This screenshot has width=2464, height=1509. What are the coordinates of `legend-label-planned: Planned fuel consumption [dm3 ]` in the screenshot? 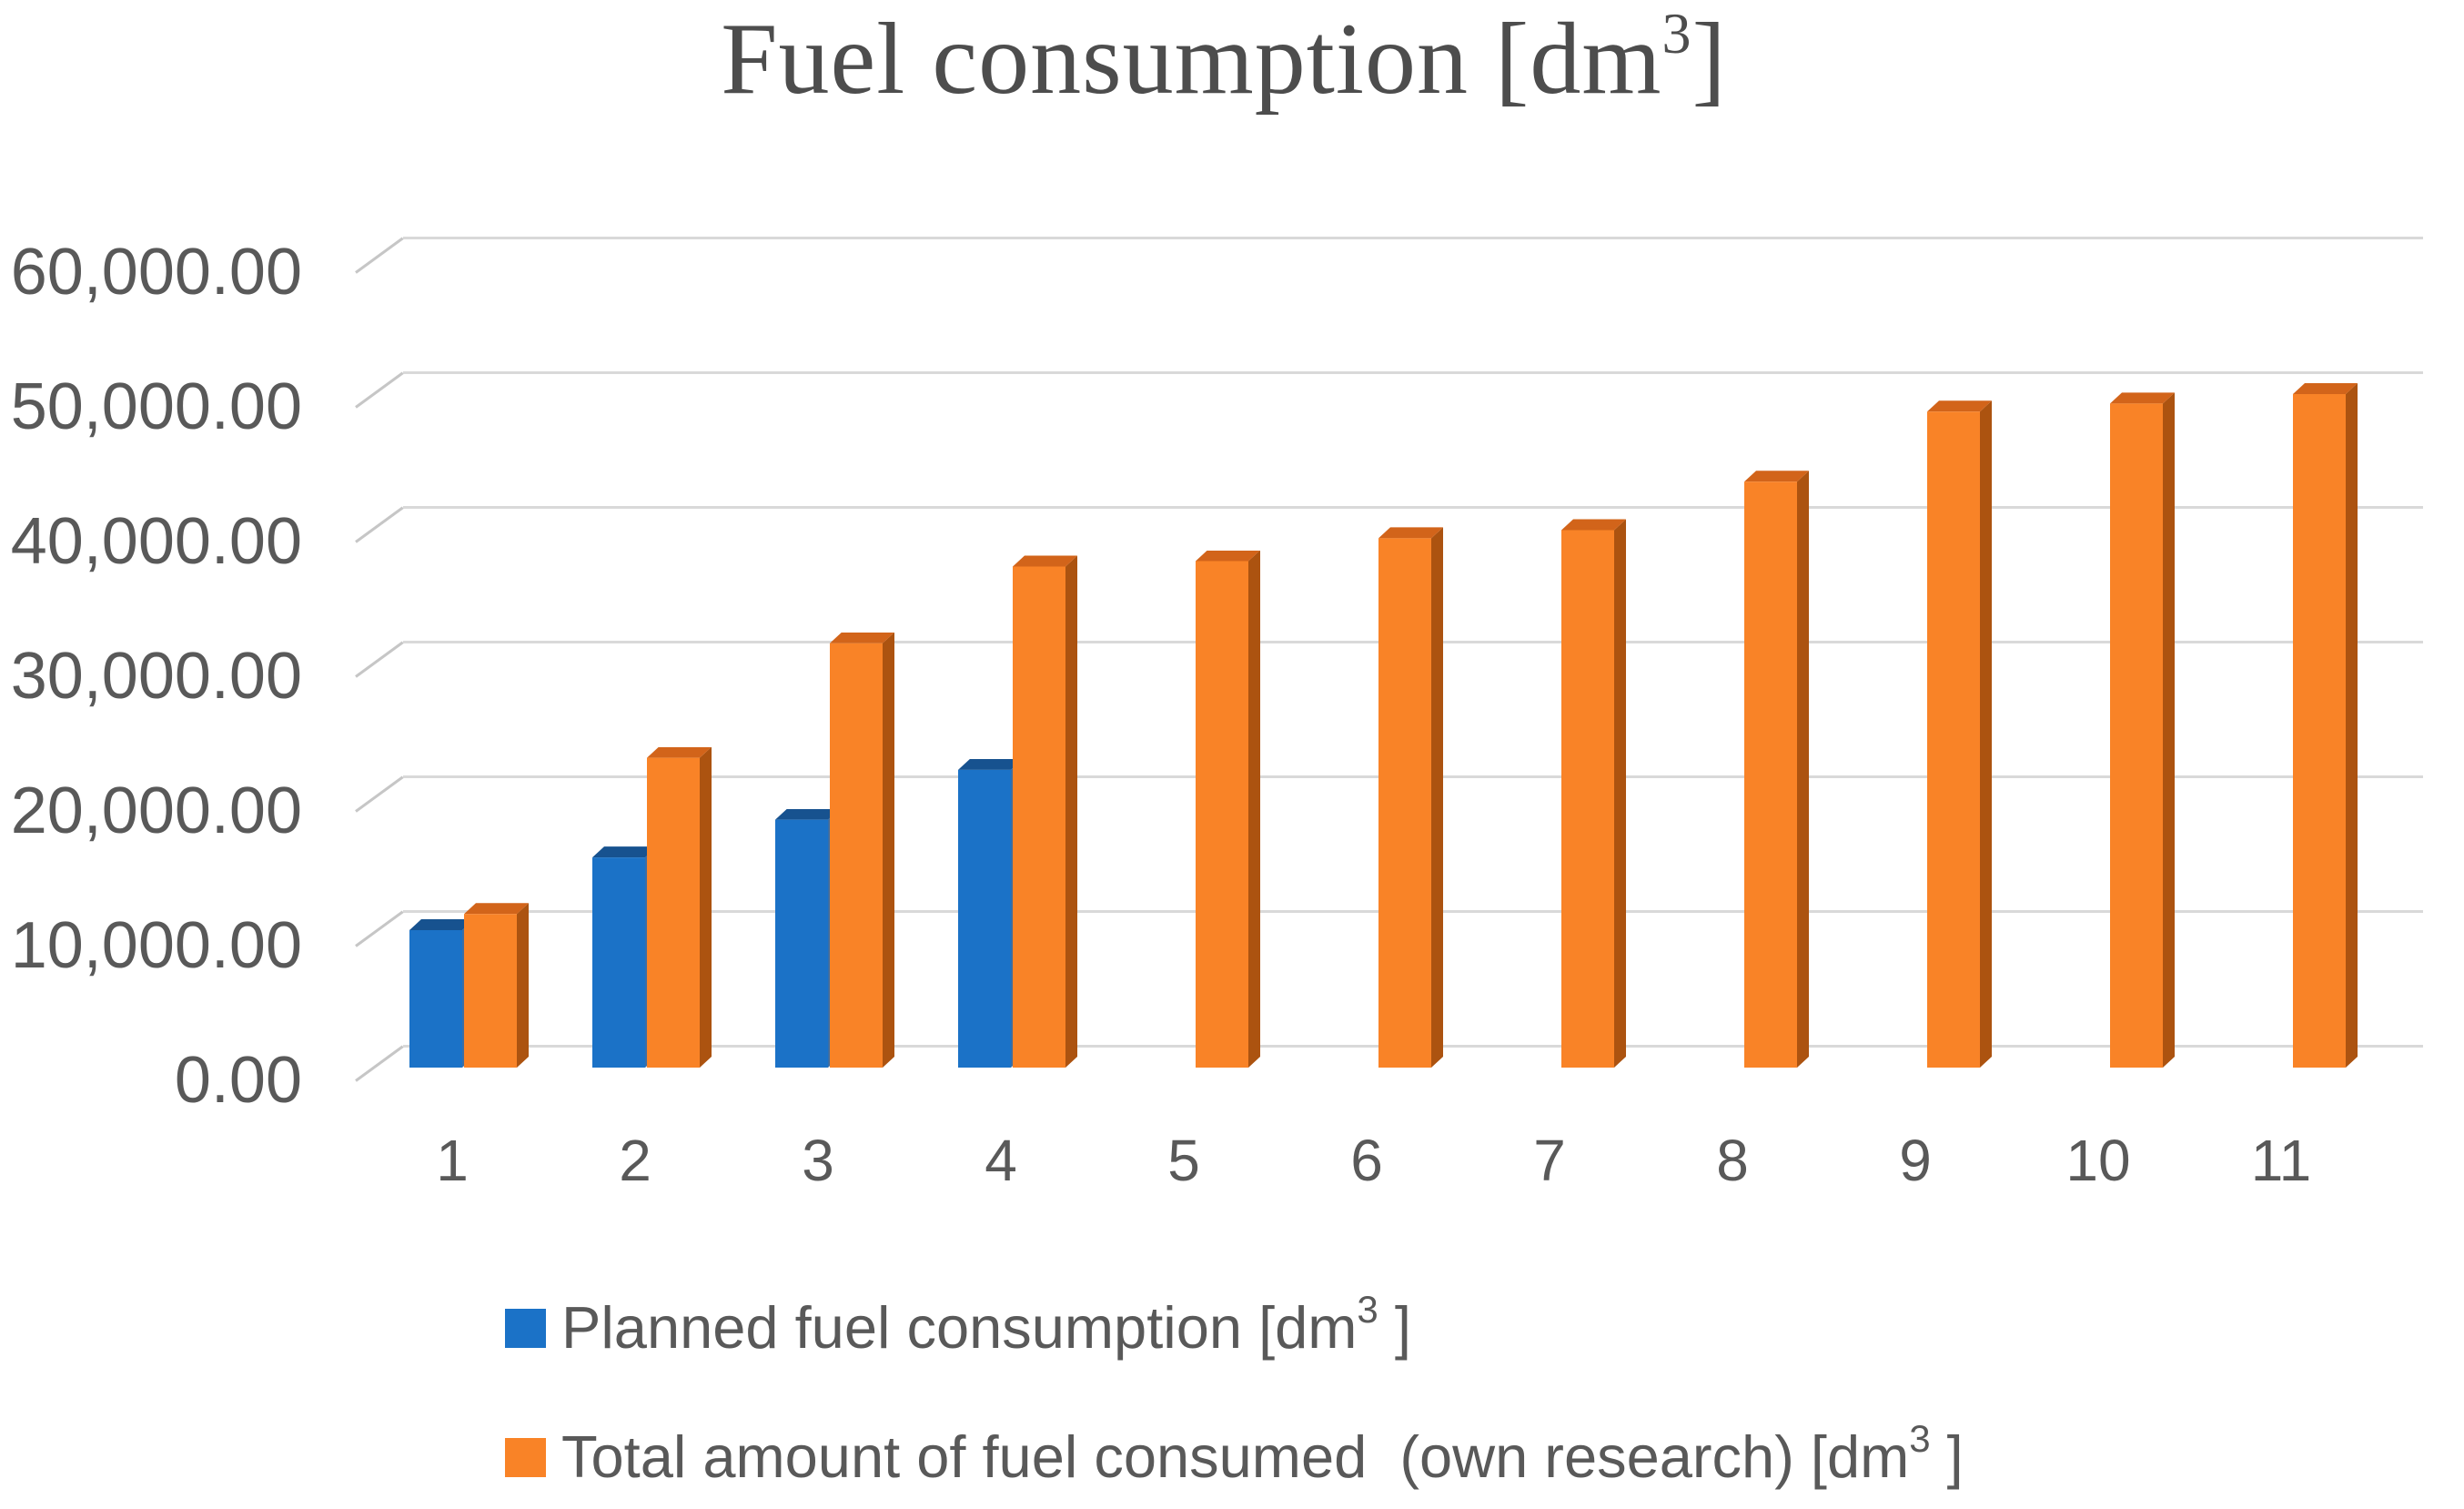 It's located at (986, 1325).